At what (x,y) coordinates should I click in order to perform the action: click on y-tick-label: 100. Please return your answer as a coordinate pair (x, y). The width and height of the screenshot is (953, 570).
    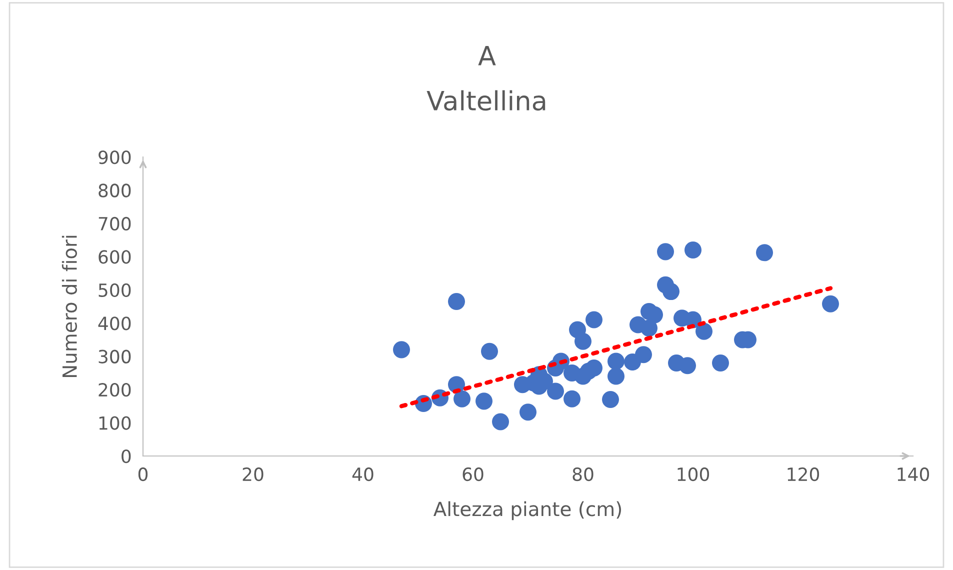
    Looking at the image, I should click on (115, 423).